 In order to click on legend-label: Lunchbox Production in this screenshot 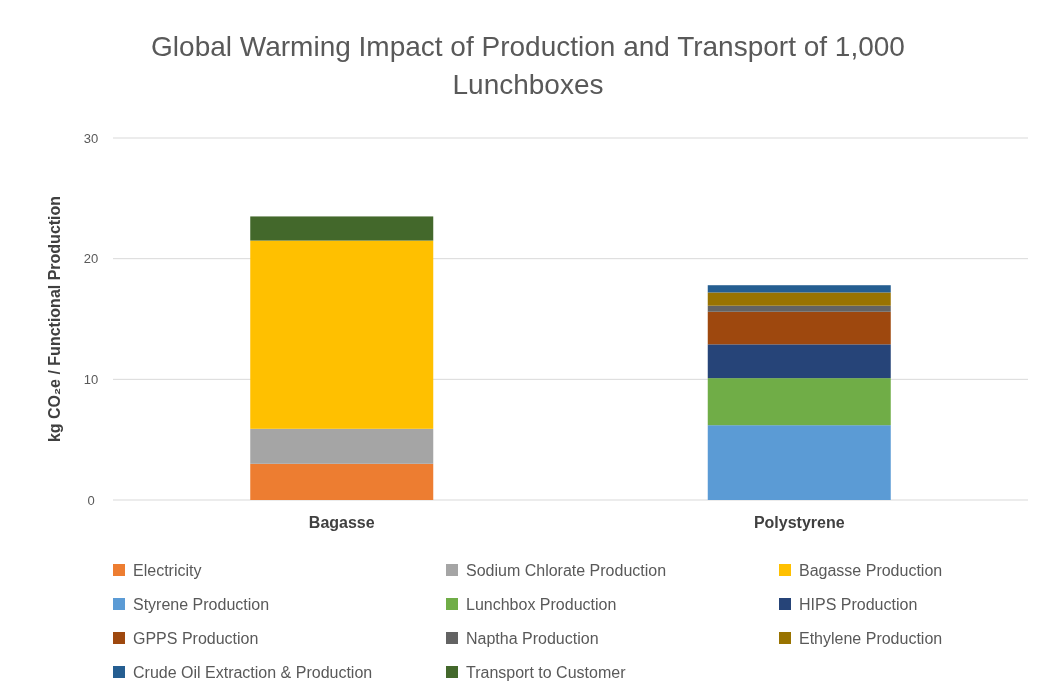, I will do `click(541, 604)`.